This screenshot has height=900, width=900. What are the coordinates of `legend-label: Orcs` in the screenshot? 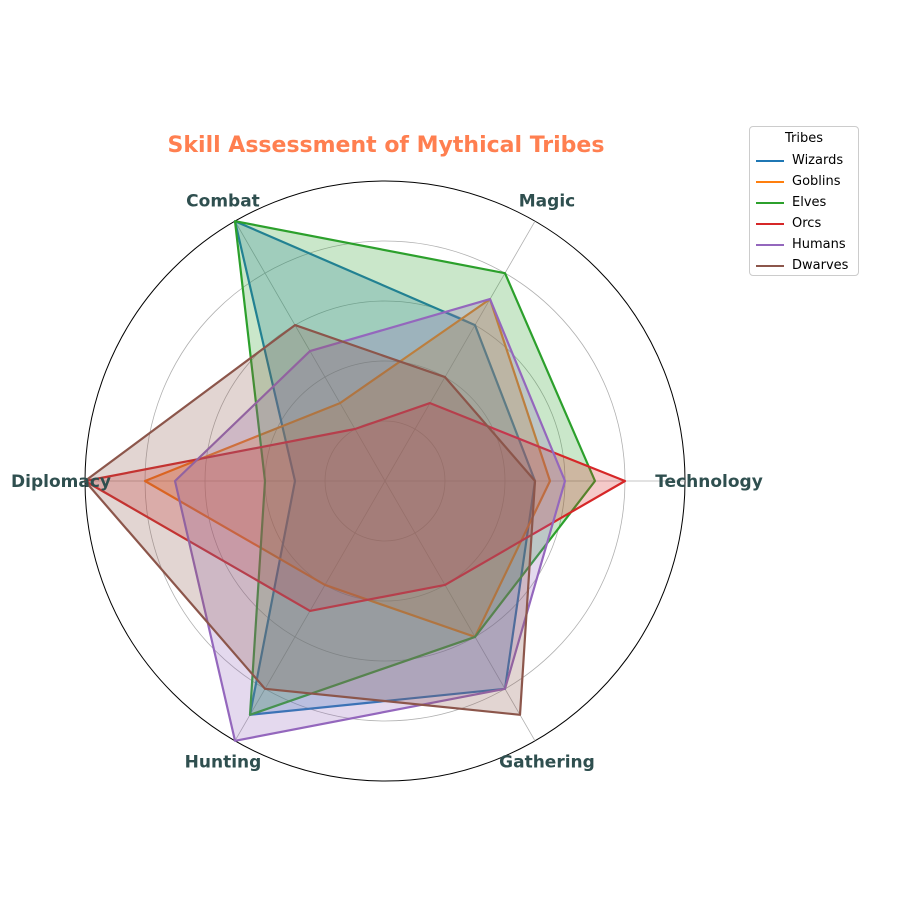 It's located at (807, 223).